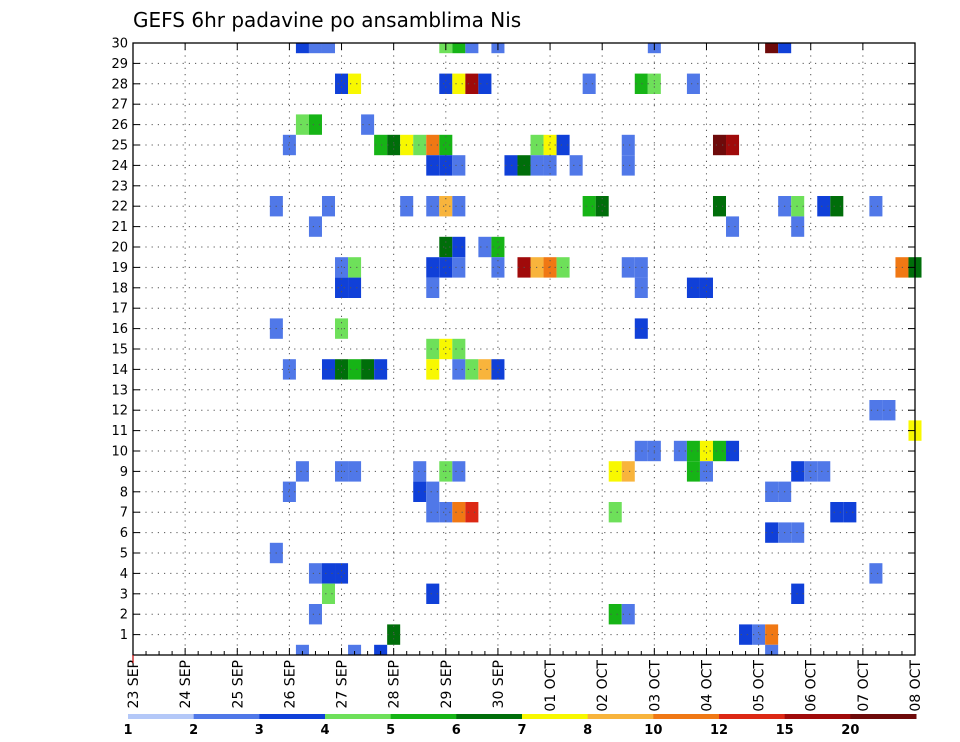  Describe the element at coordinates (134, 684) in the screenshot. I see `x-tick-label: 23 SEP` at that location.